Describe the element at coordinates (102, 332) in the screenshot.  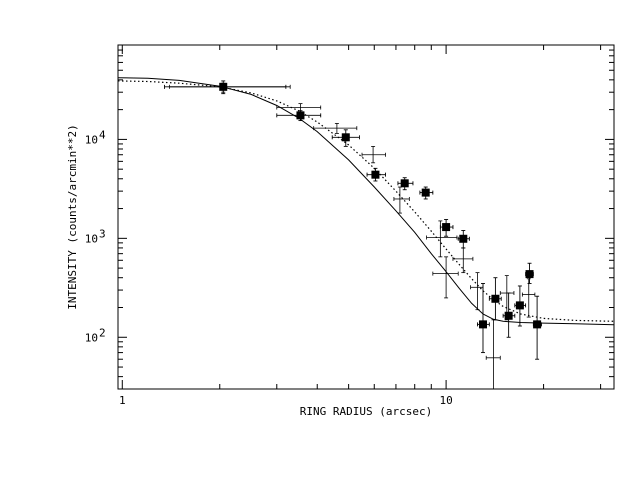
I see `y-tick-label-exponent: 2` at that location.